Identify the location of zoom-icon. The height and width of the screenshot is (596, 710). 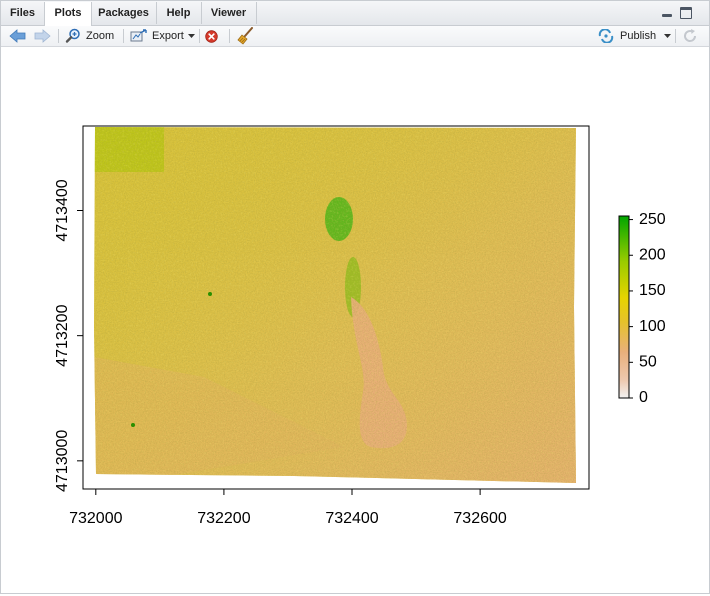
(73, 36).